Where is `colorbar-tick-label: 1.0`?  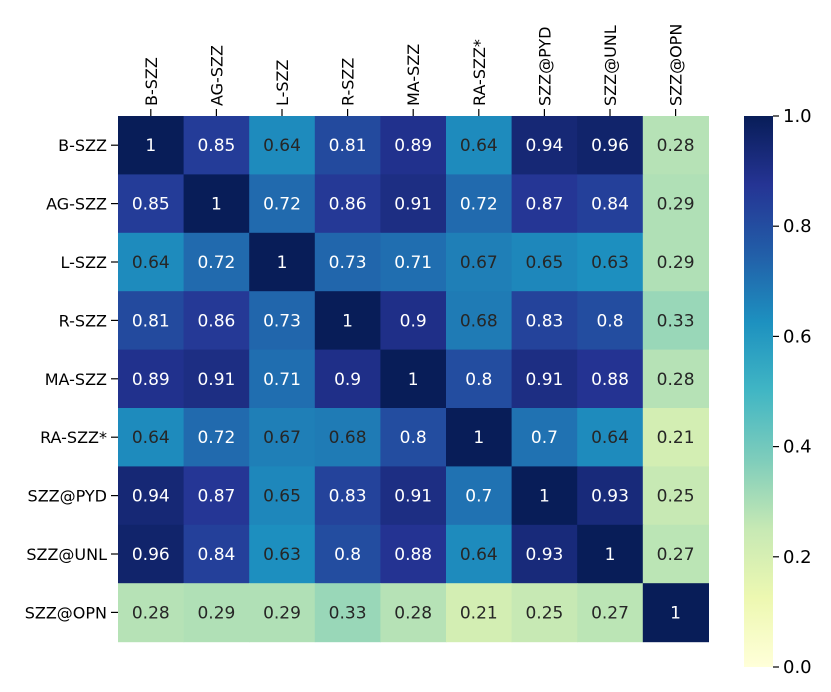
colorbar-tick-label: 1.0 is located at coordinates (797, 116).